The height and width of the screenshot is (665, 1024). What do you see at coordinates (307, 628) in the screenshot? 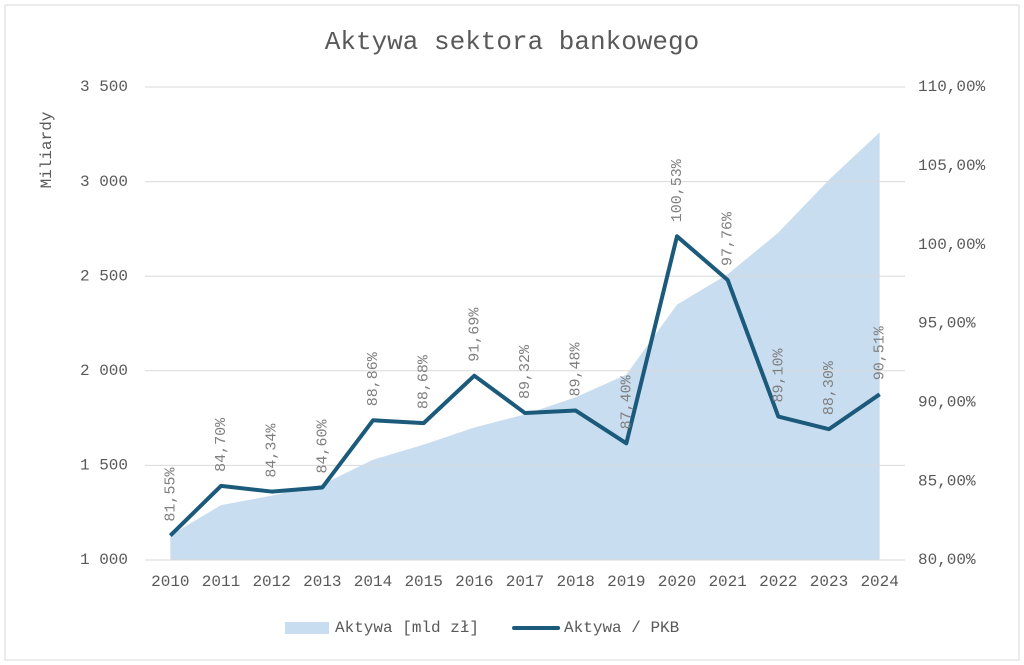
I see `legend-swatch` at bounding box center [307, 628].